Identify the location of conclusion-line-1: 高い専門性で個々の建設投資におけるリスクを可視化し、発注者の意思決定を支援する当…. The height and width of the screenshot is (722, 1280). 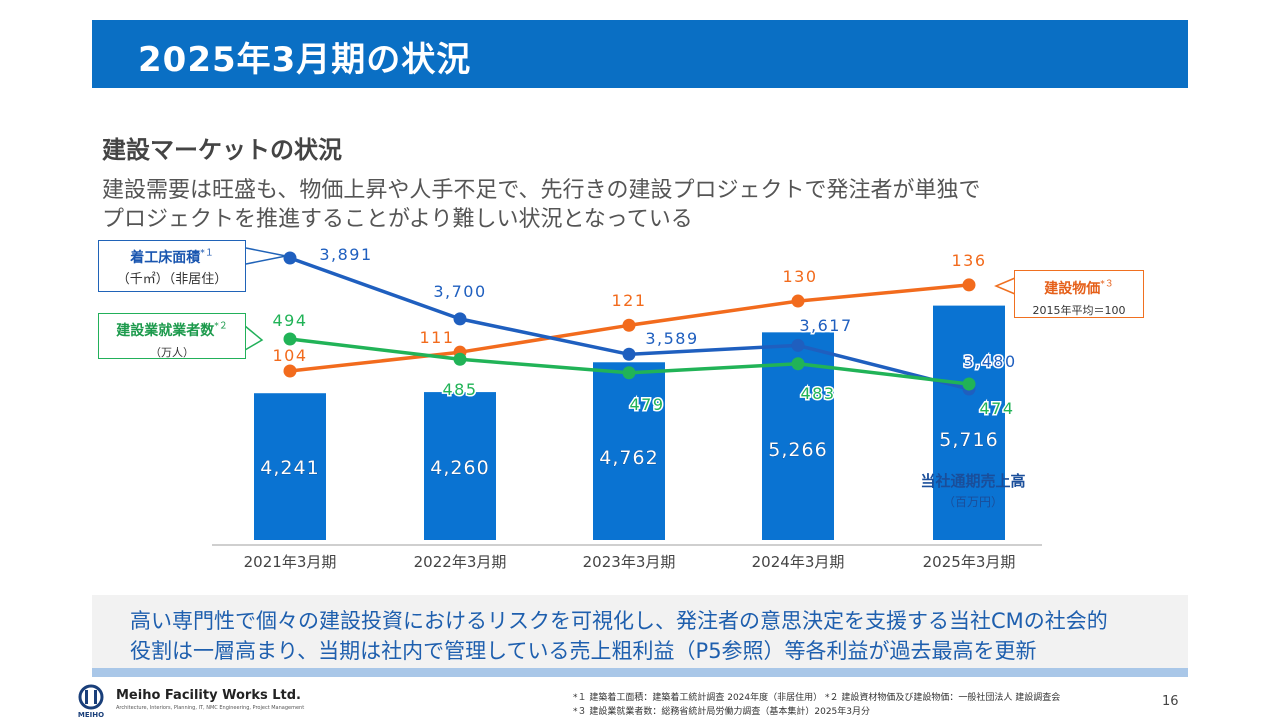
(619, 621).